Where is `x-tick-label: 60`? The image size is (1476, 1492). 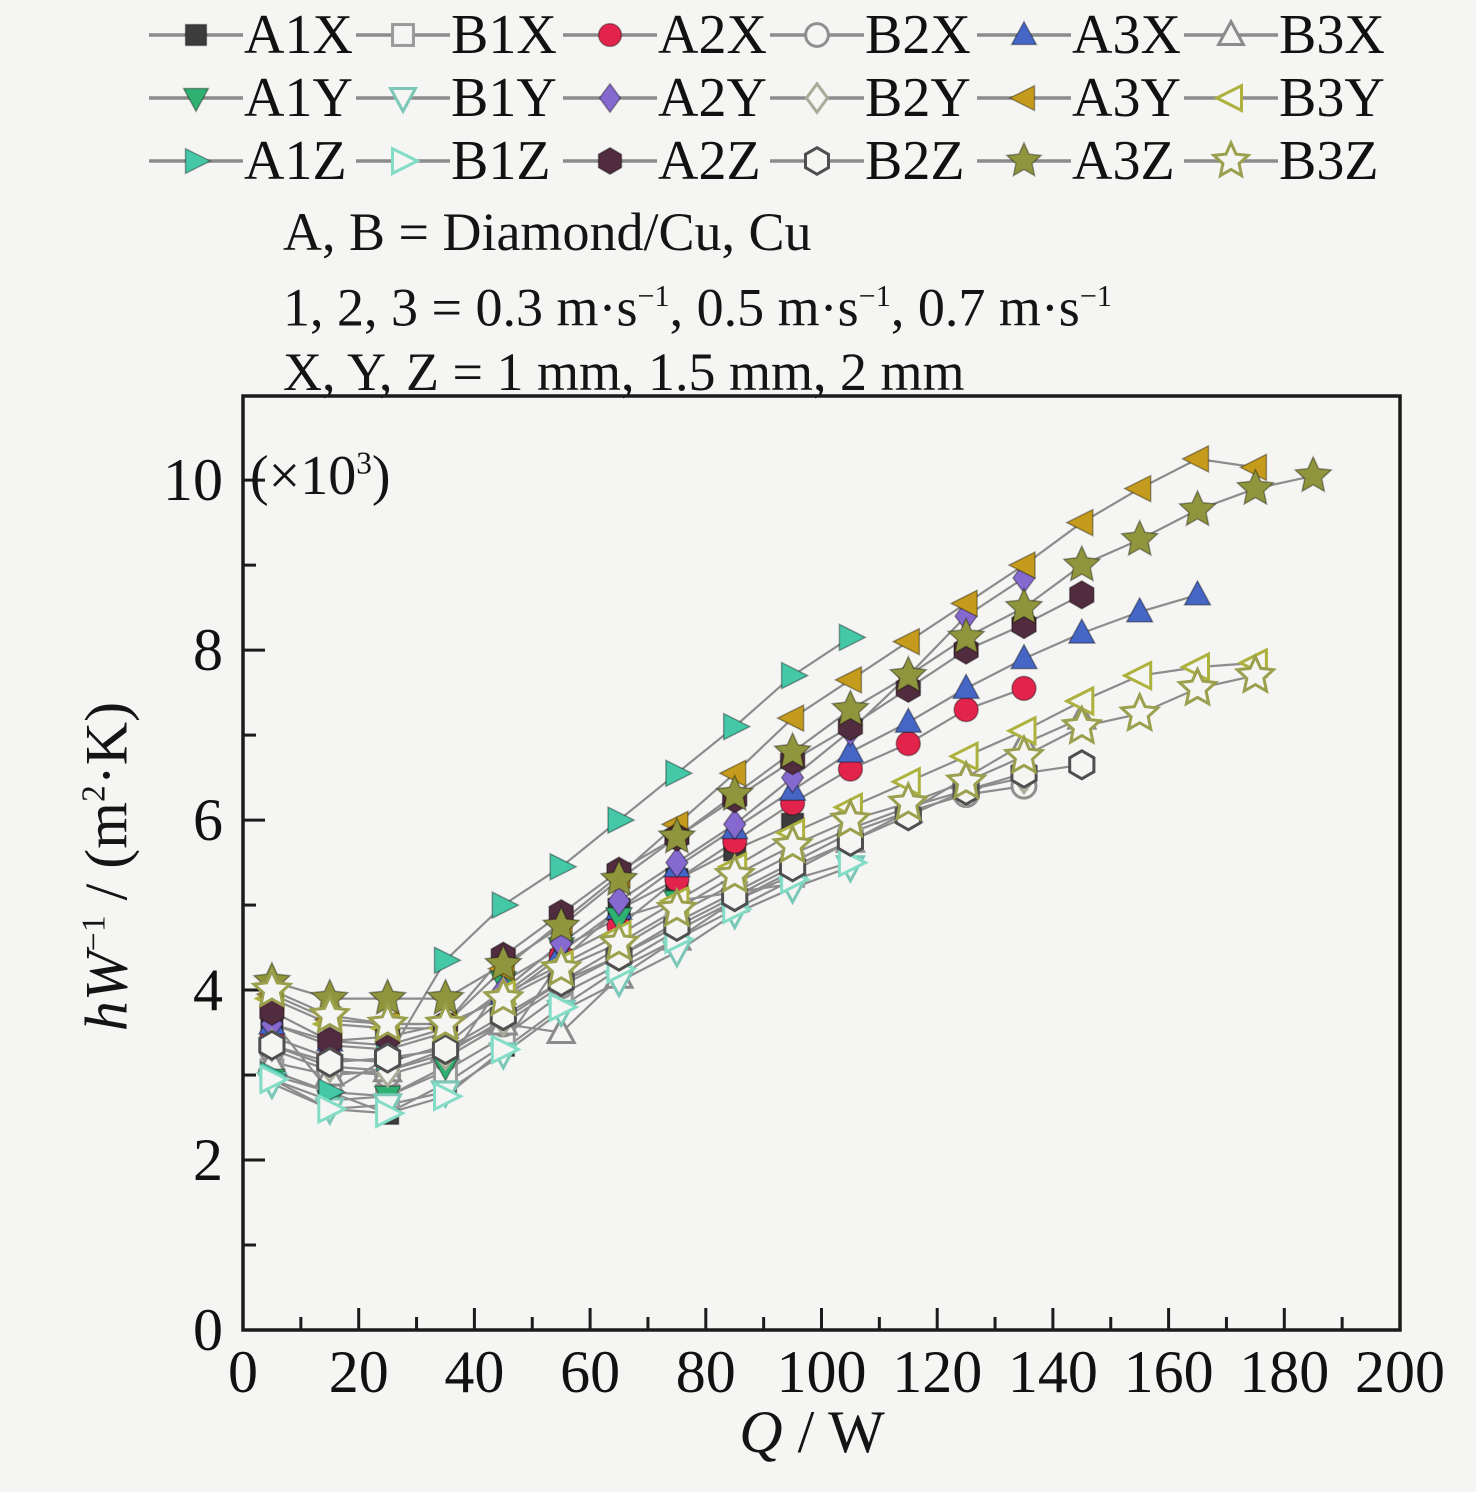
x-tick-label: 60 is located at coordinates (590, 1372).